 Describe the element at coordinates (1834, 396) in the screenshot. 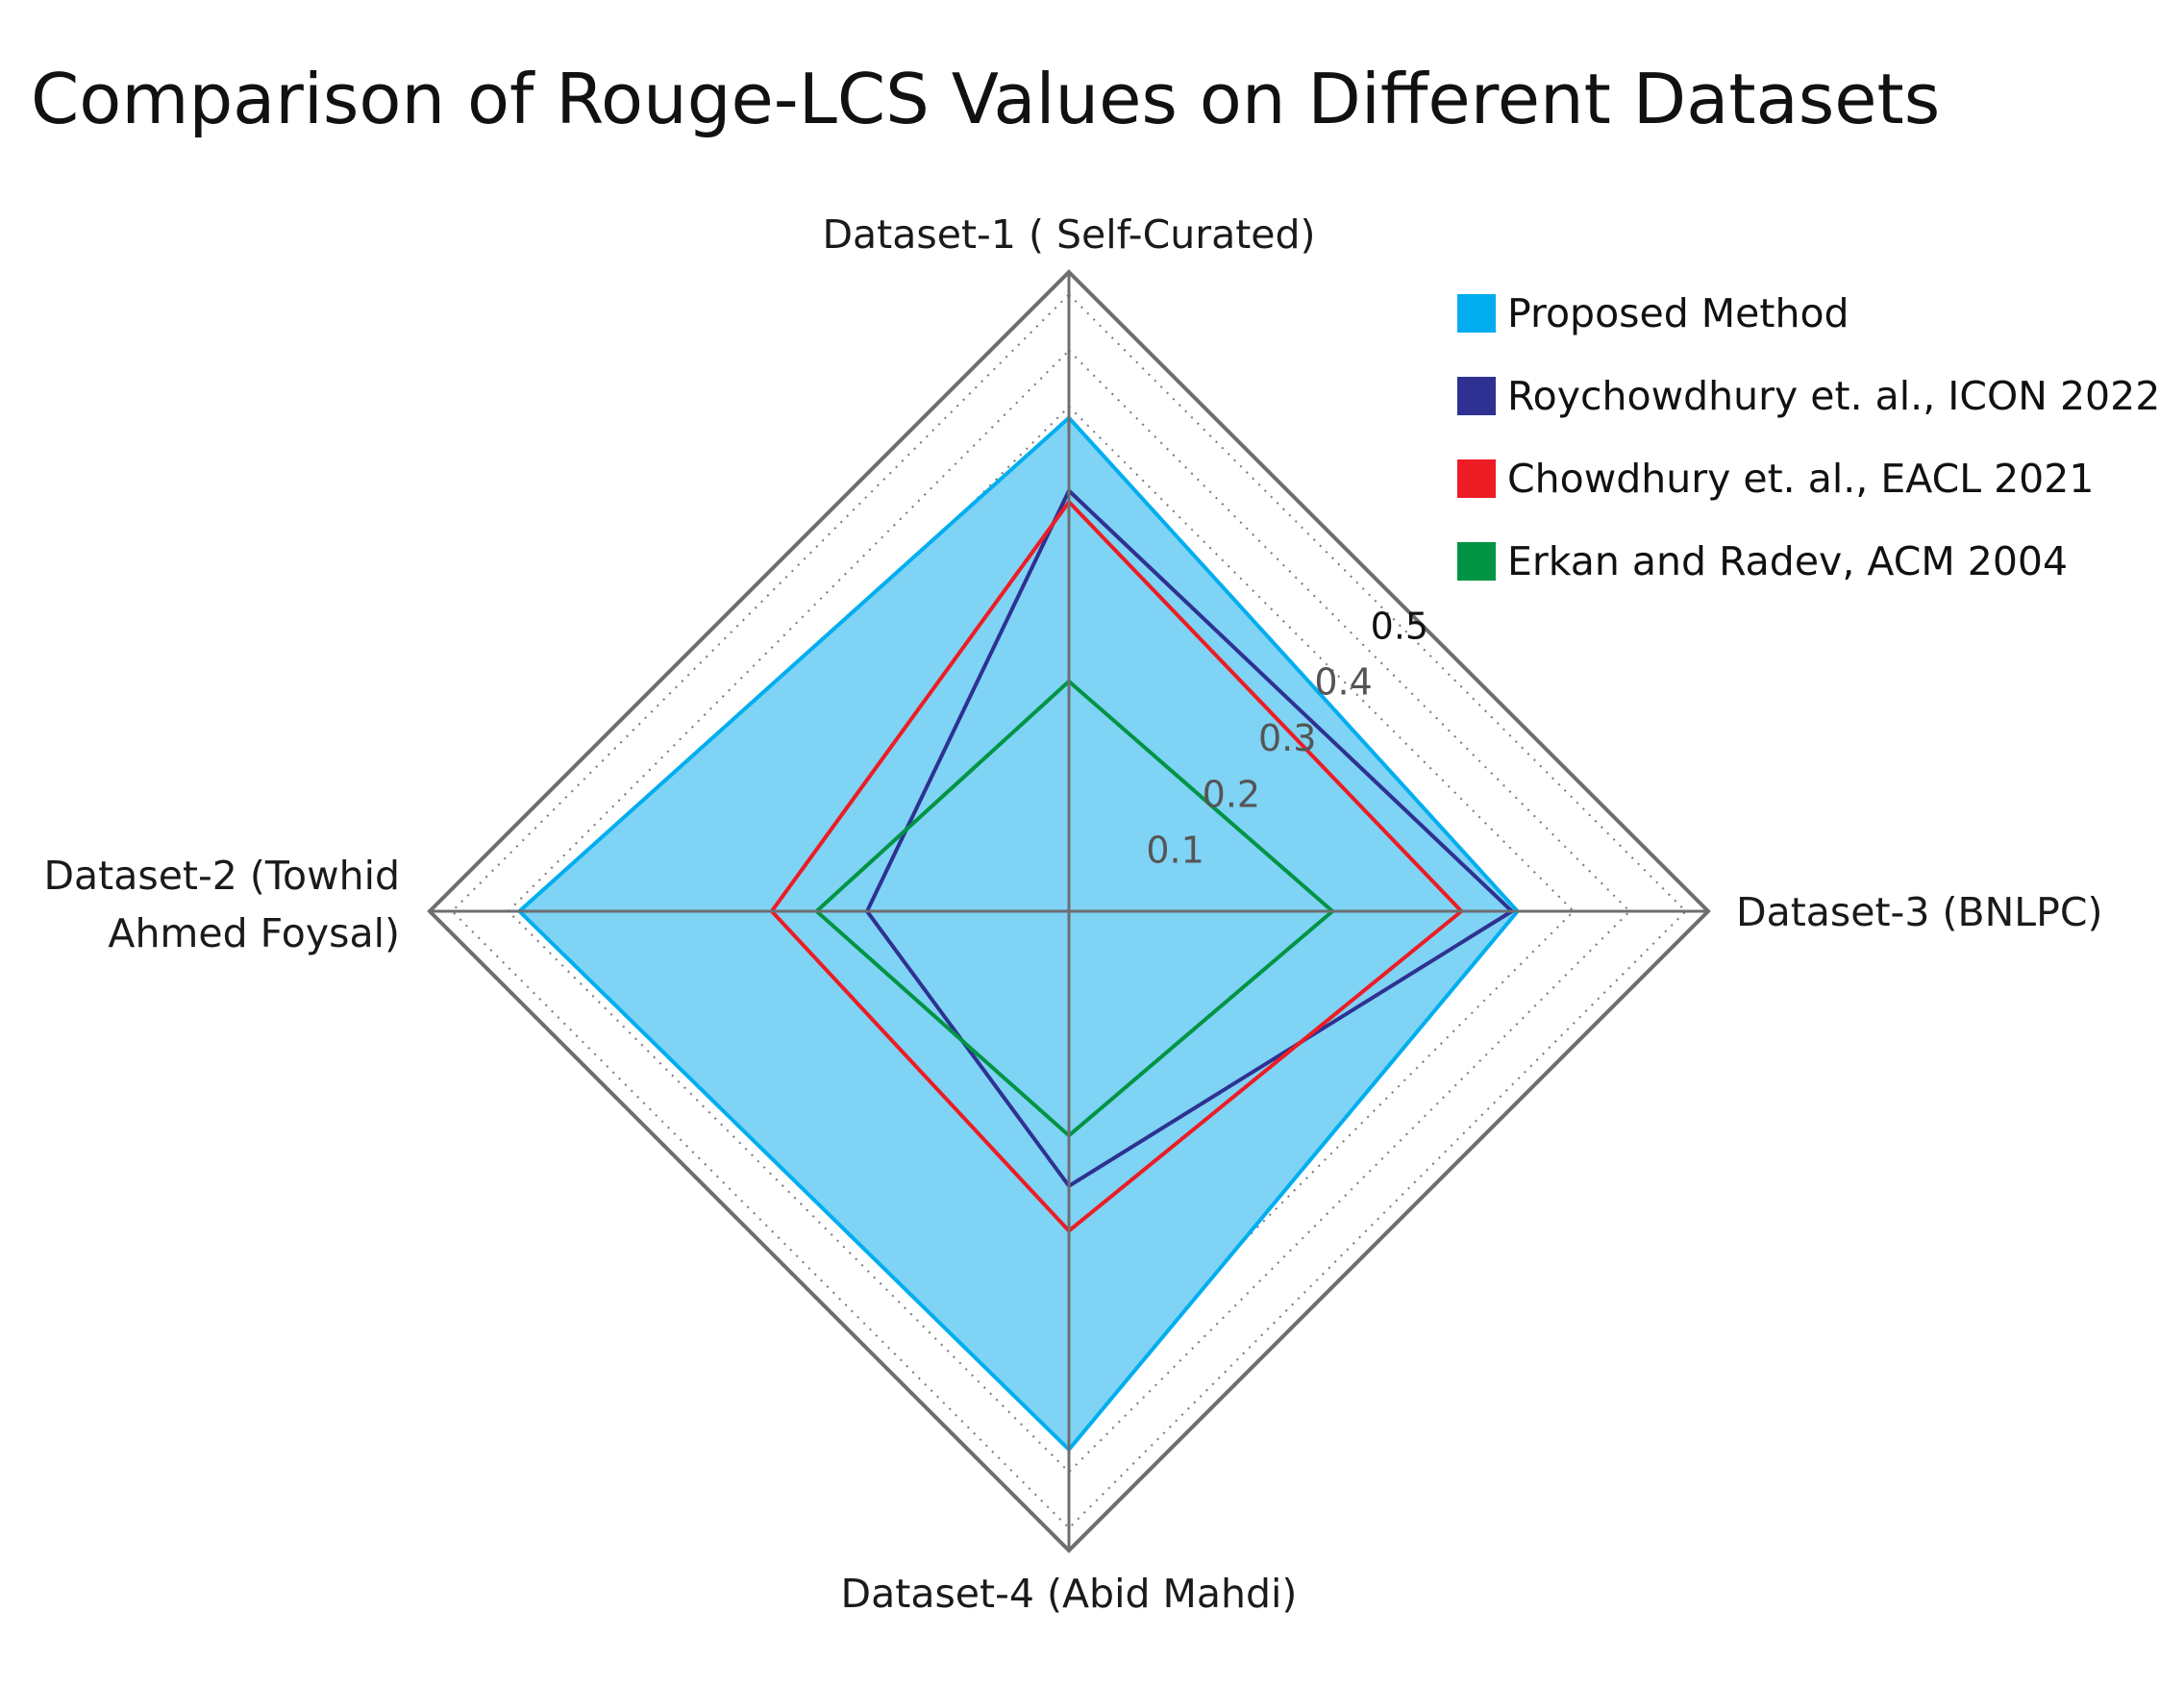

I see `legend-label: Roychowdhury et. al., ICON 2022` at that location.